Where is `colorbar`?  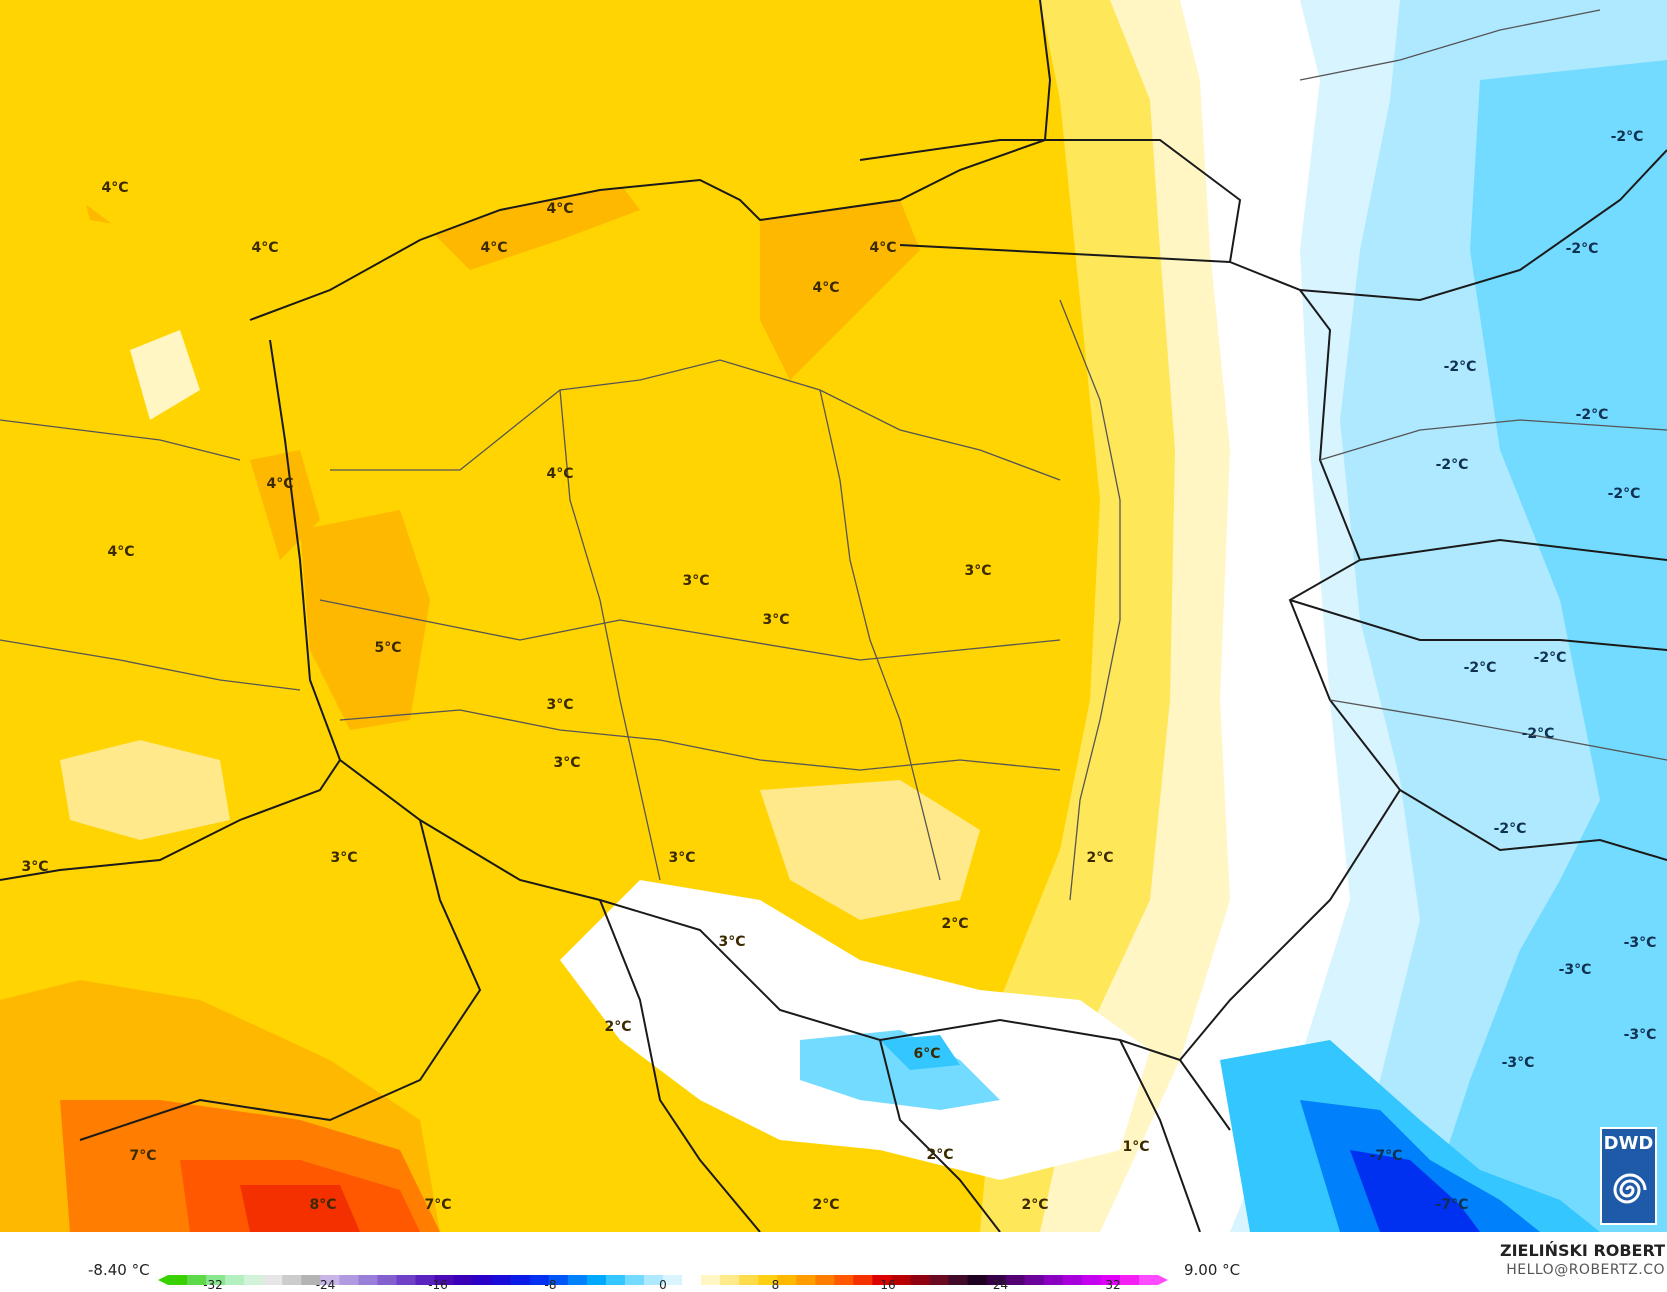 colorbar is located at coordinates (663, 1280).